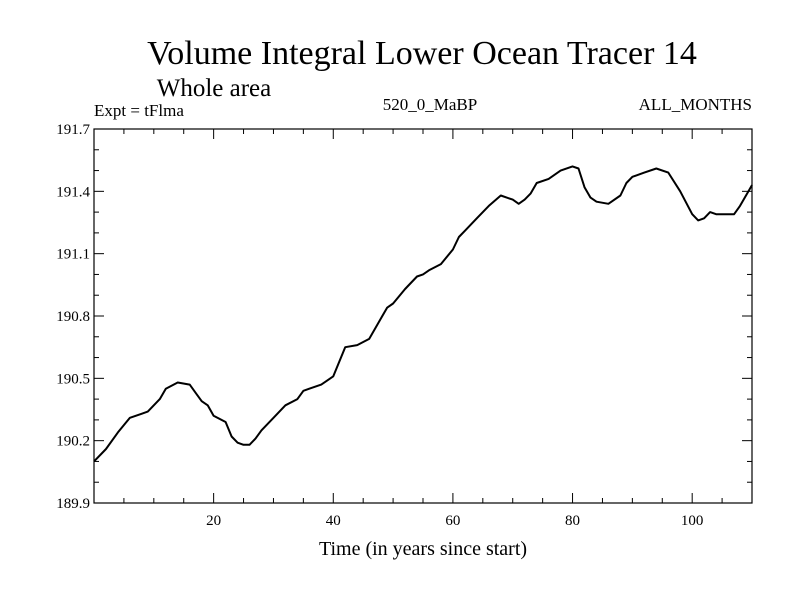 This screenshot has width=800, height=600. What do you see at coordinates (692, 521) in the screenshot?
I see `x-tick-label: 100` at bounding box center [692, 521].